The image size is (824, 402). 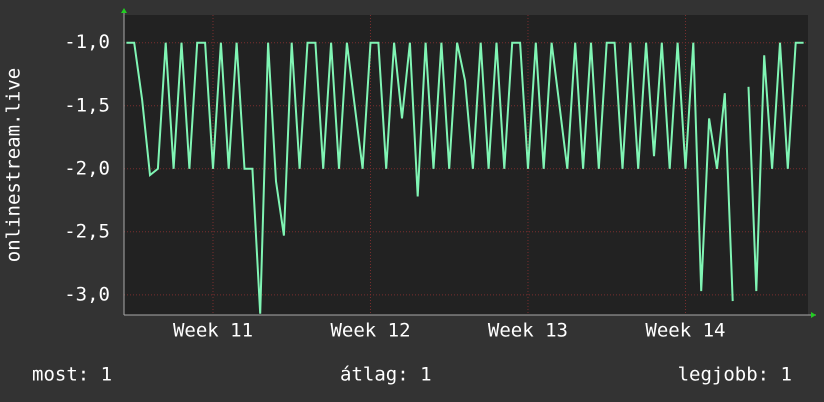 What do you see at coordinates (685, 331) in the screenshot?
I see `x-tick-label: Week 14` at bounding box center [685, 331].